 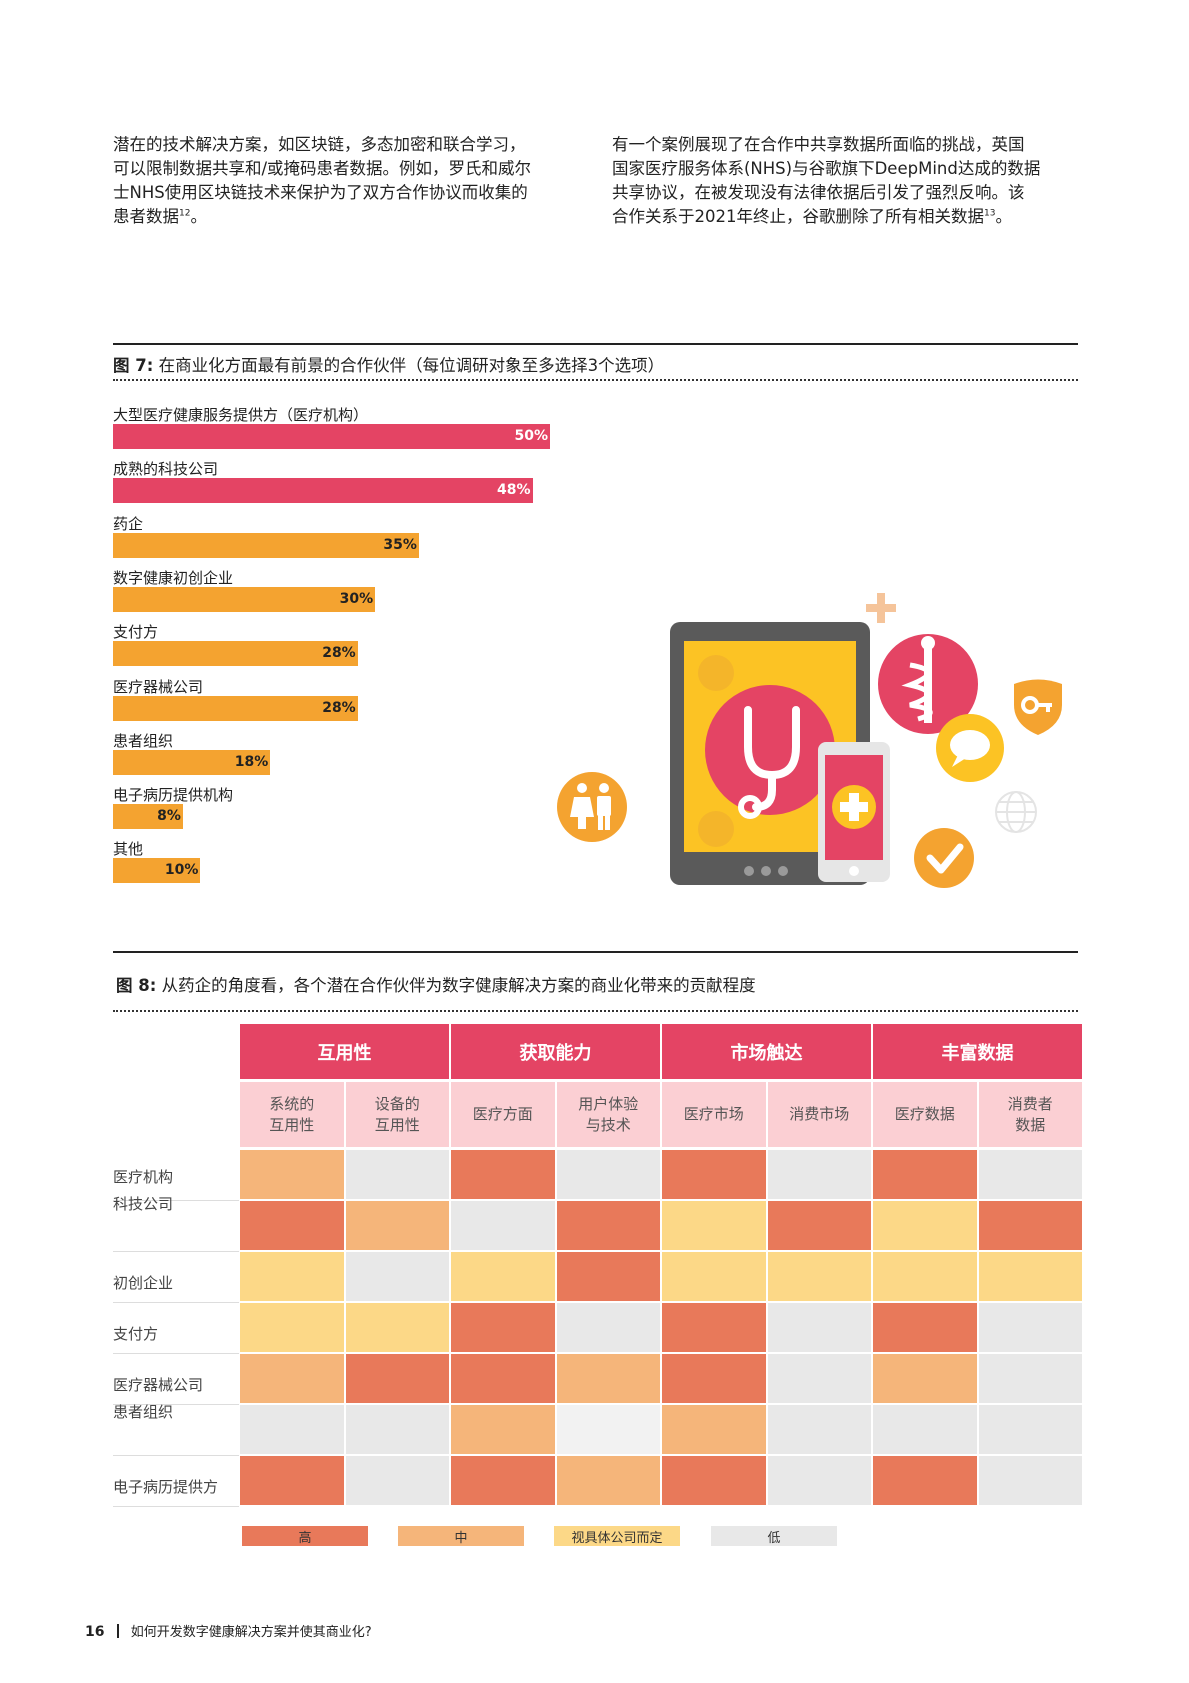 I want to click on fig8-dotted-rule, so click(x=595, y=1011).